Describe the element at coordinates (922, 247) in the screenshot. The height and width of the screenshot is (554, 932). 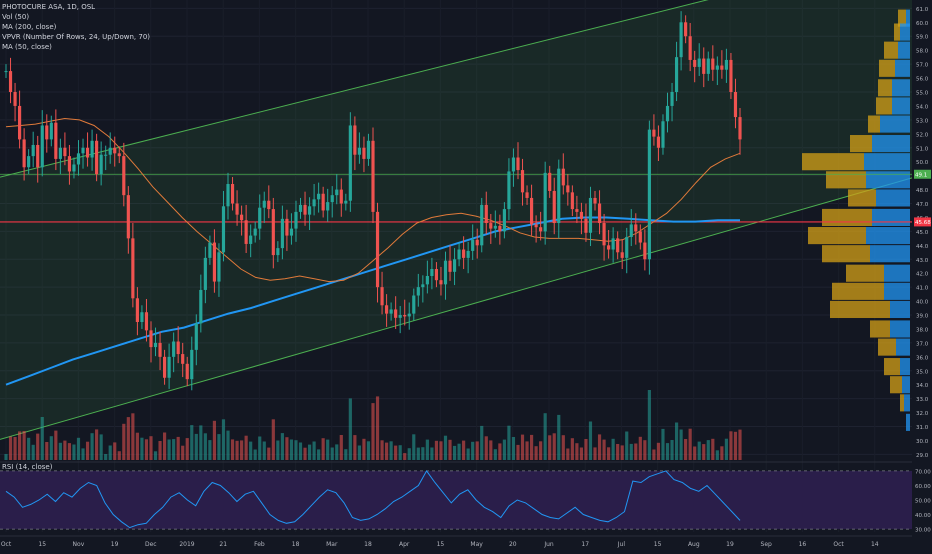
I see `price-tick-label: 44.0` at that location.